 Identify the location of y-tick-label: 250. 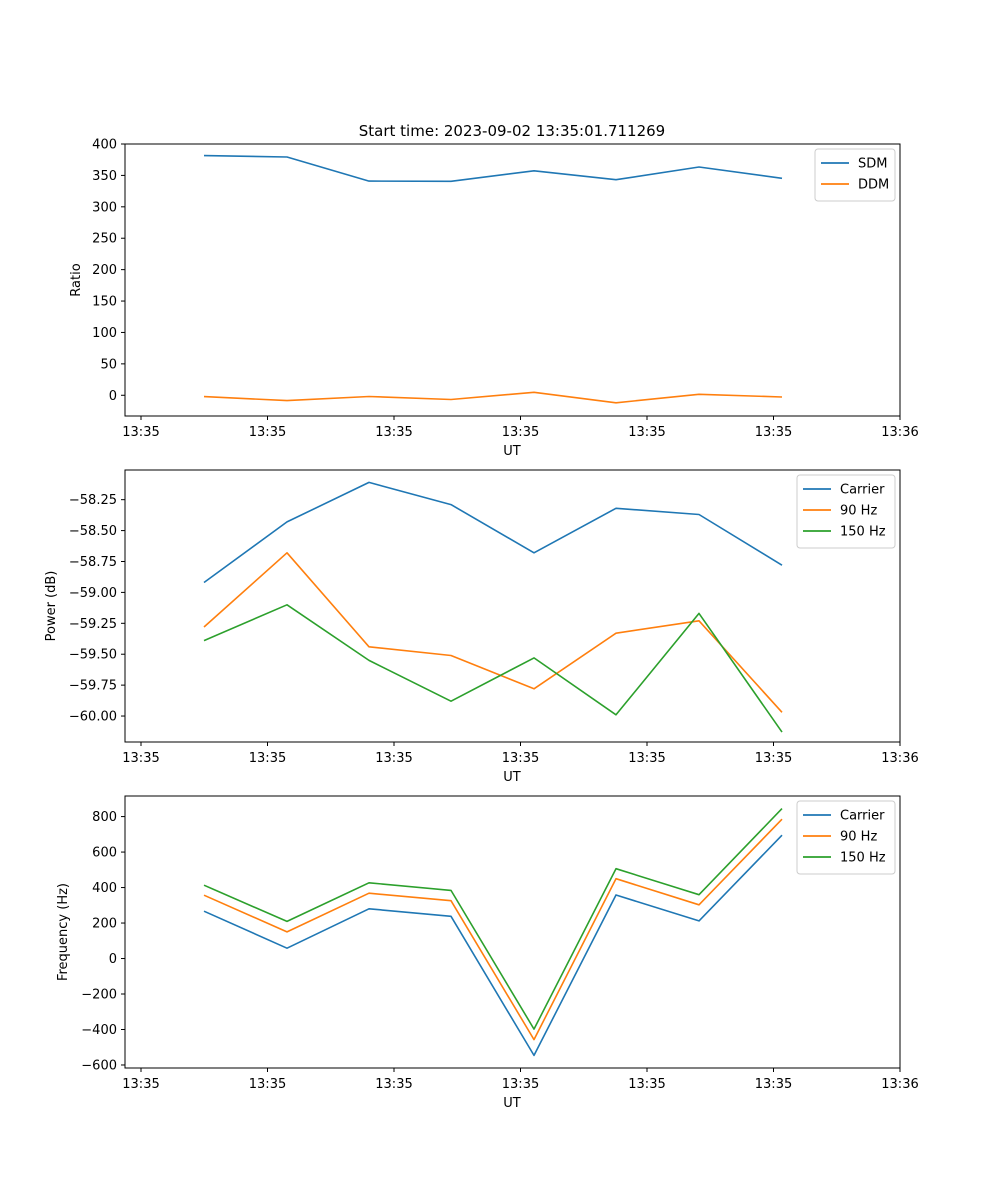
(104, 239).